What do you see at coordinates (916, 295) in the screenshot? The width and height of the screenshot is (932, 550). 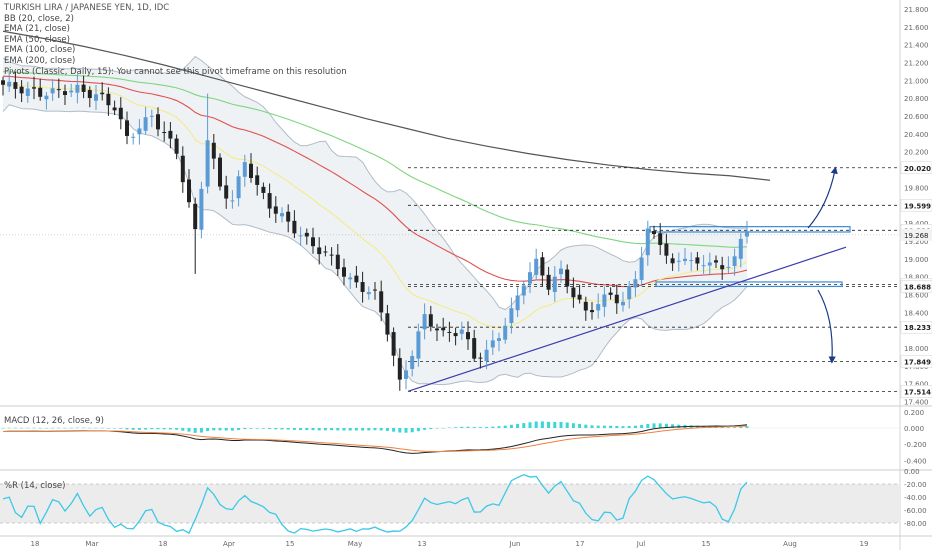 I see `price-tick-label: 18.600` at bounding box center [916, 295].